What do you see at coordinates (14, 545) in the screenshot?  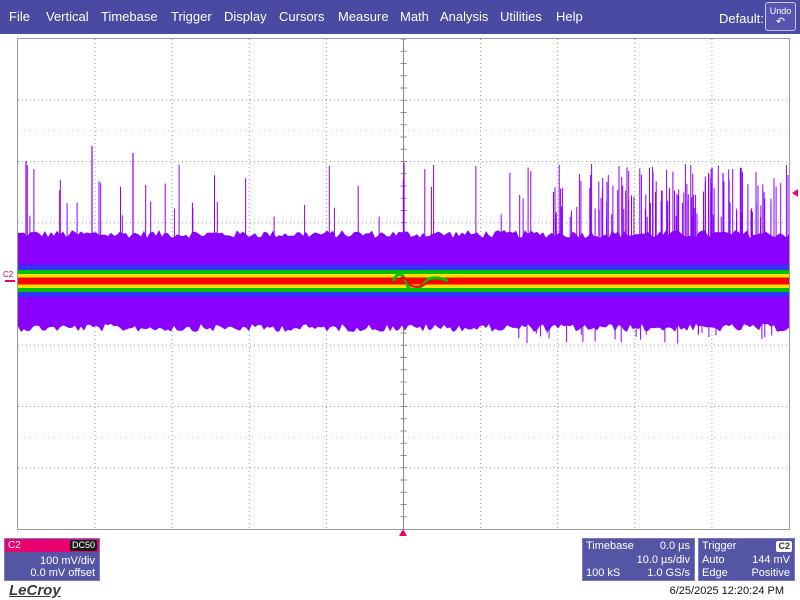 I see `channel-name: C2` at bounding box center [14, 545].